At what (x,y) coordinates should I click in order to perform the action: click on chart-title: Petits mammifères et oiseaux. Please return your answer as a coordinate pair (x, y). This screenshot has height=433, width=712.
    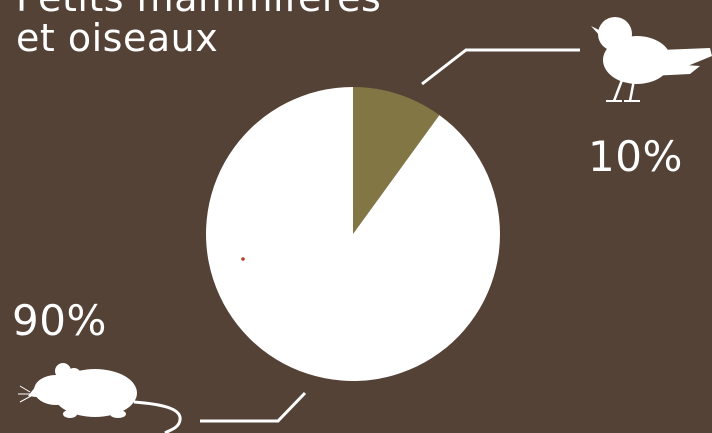
    Looking at the image, I should click on (198, 29).